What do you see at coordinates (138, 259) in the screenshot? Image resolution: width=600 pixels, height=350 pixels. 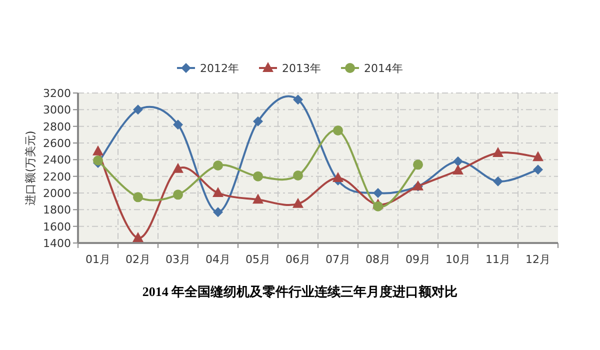 I see `x-tick-label: 02月` at bounding box center [138, 259].